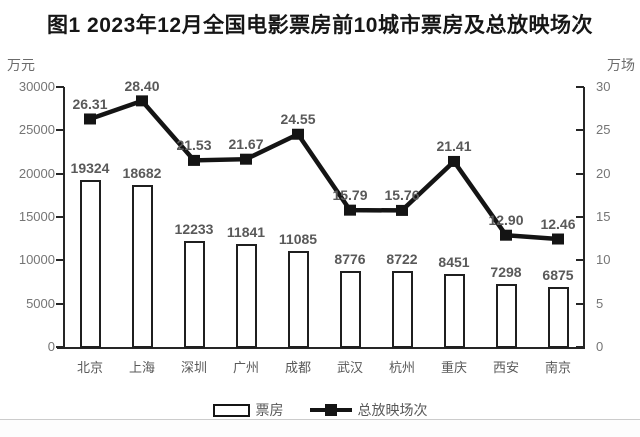 The width and height of the screenshot is (640, 437). Describe the element at coordinates (298, 119) in the screenshot. I see `line-value-label: 24.55` at that location.